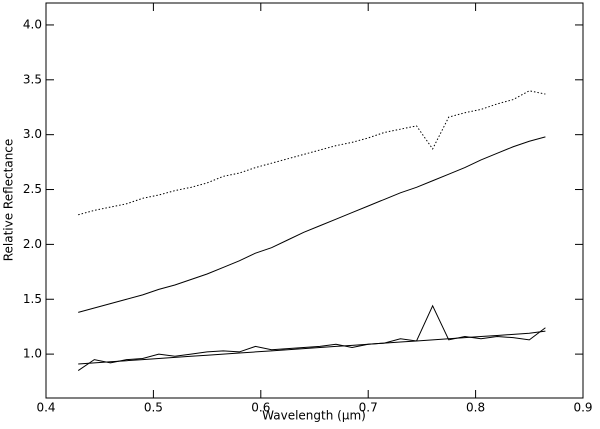  What do you see at coordinates (32, 244) in the screenshot?
I see `y-tick-label: 2.0` at bounding box center [32, 244].